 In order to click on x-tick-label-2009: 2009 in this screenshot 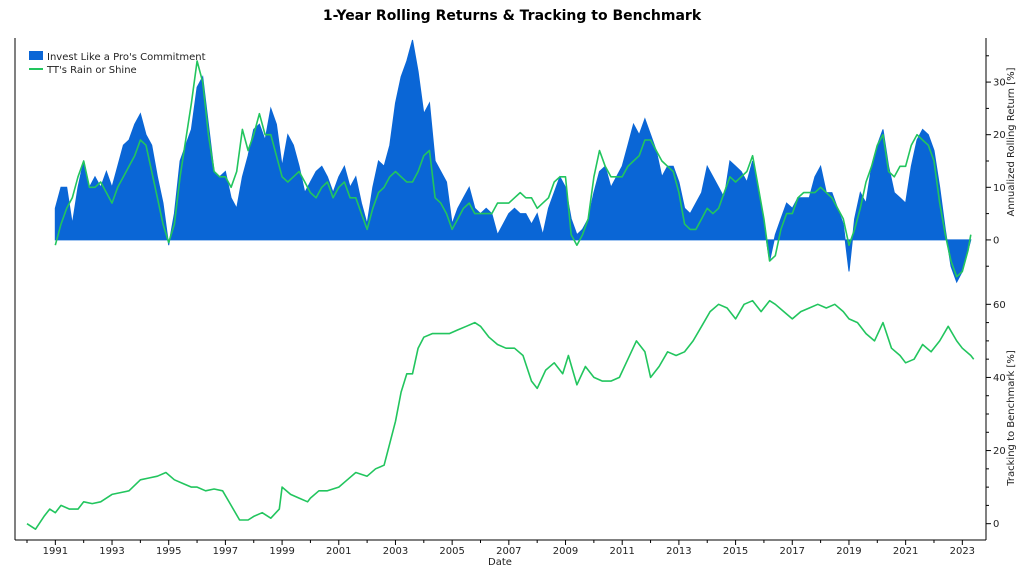, I will do `click(565, 551)`.